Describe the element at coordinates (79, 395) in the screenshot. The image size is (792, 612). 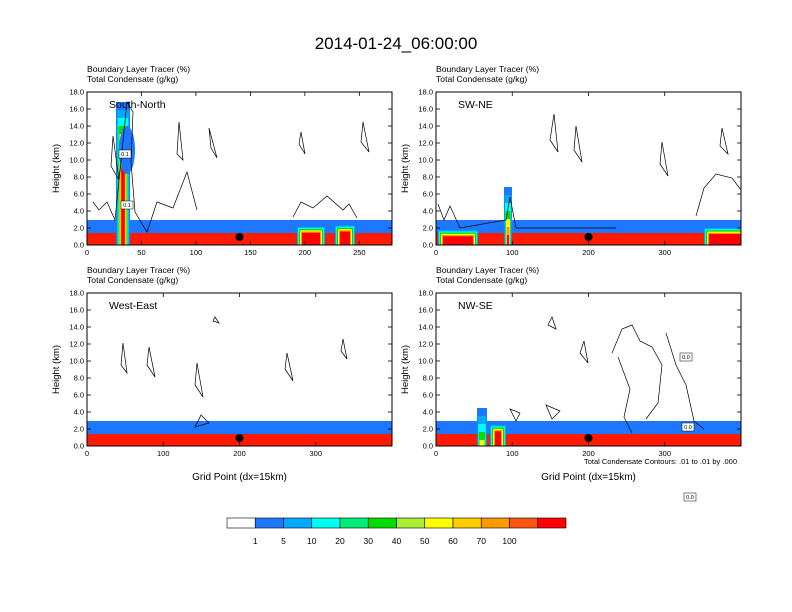
I see `y-tick-label: 6.0` at that location.